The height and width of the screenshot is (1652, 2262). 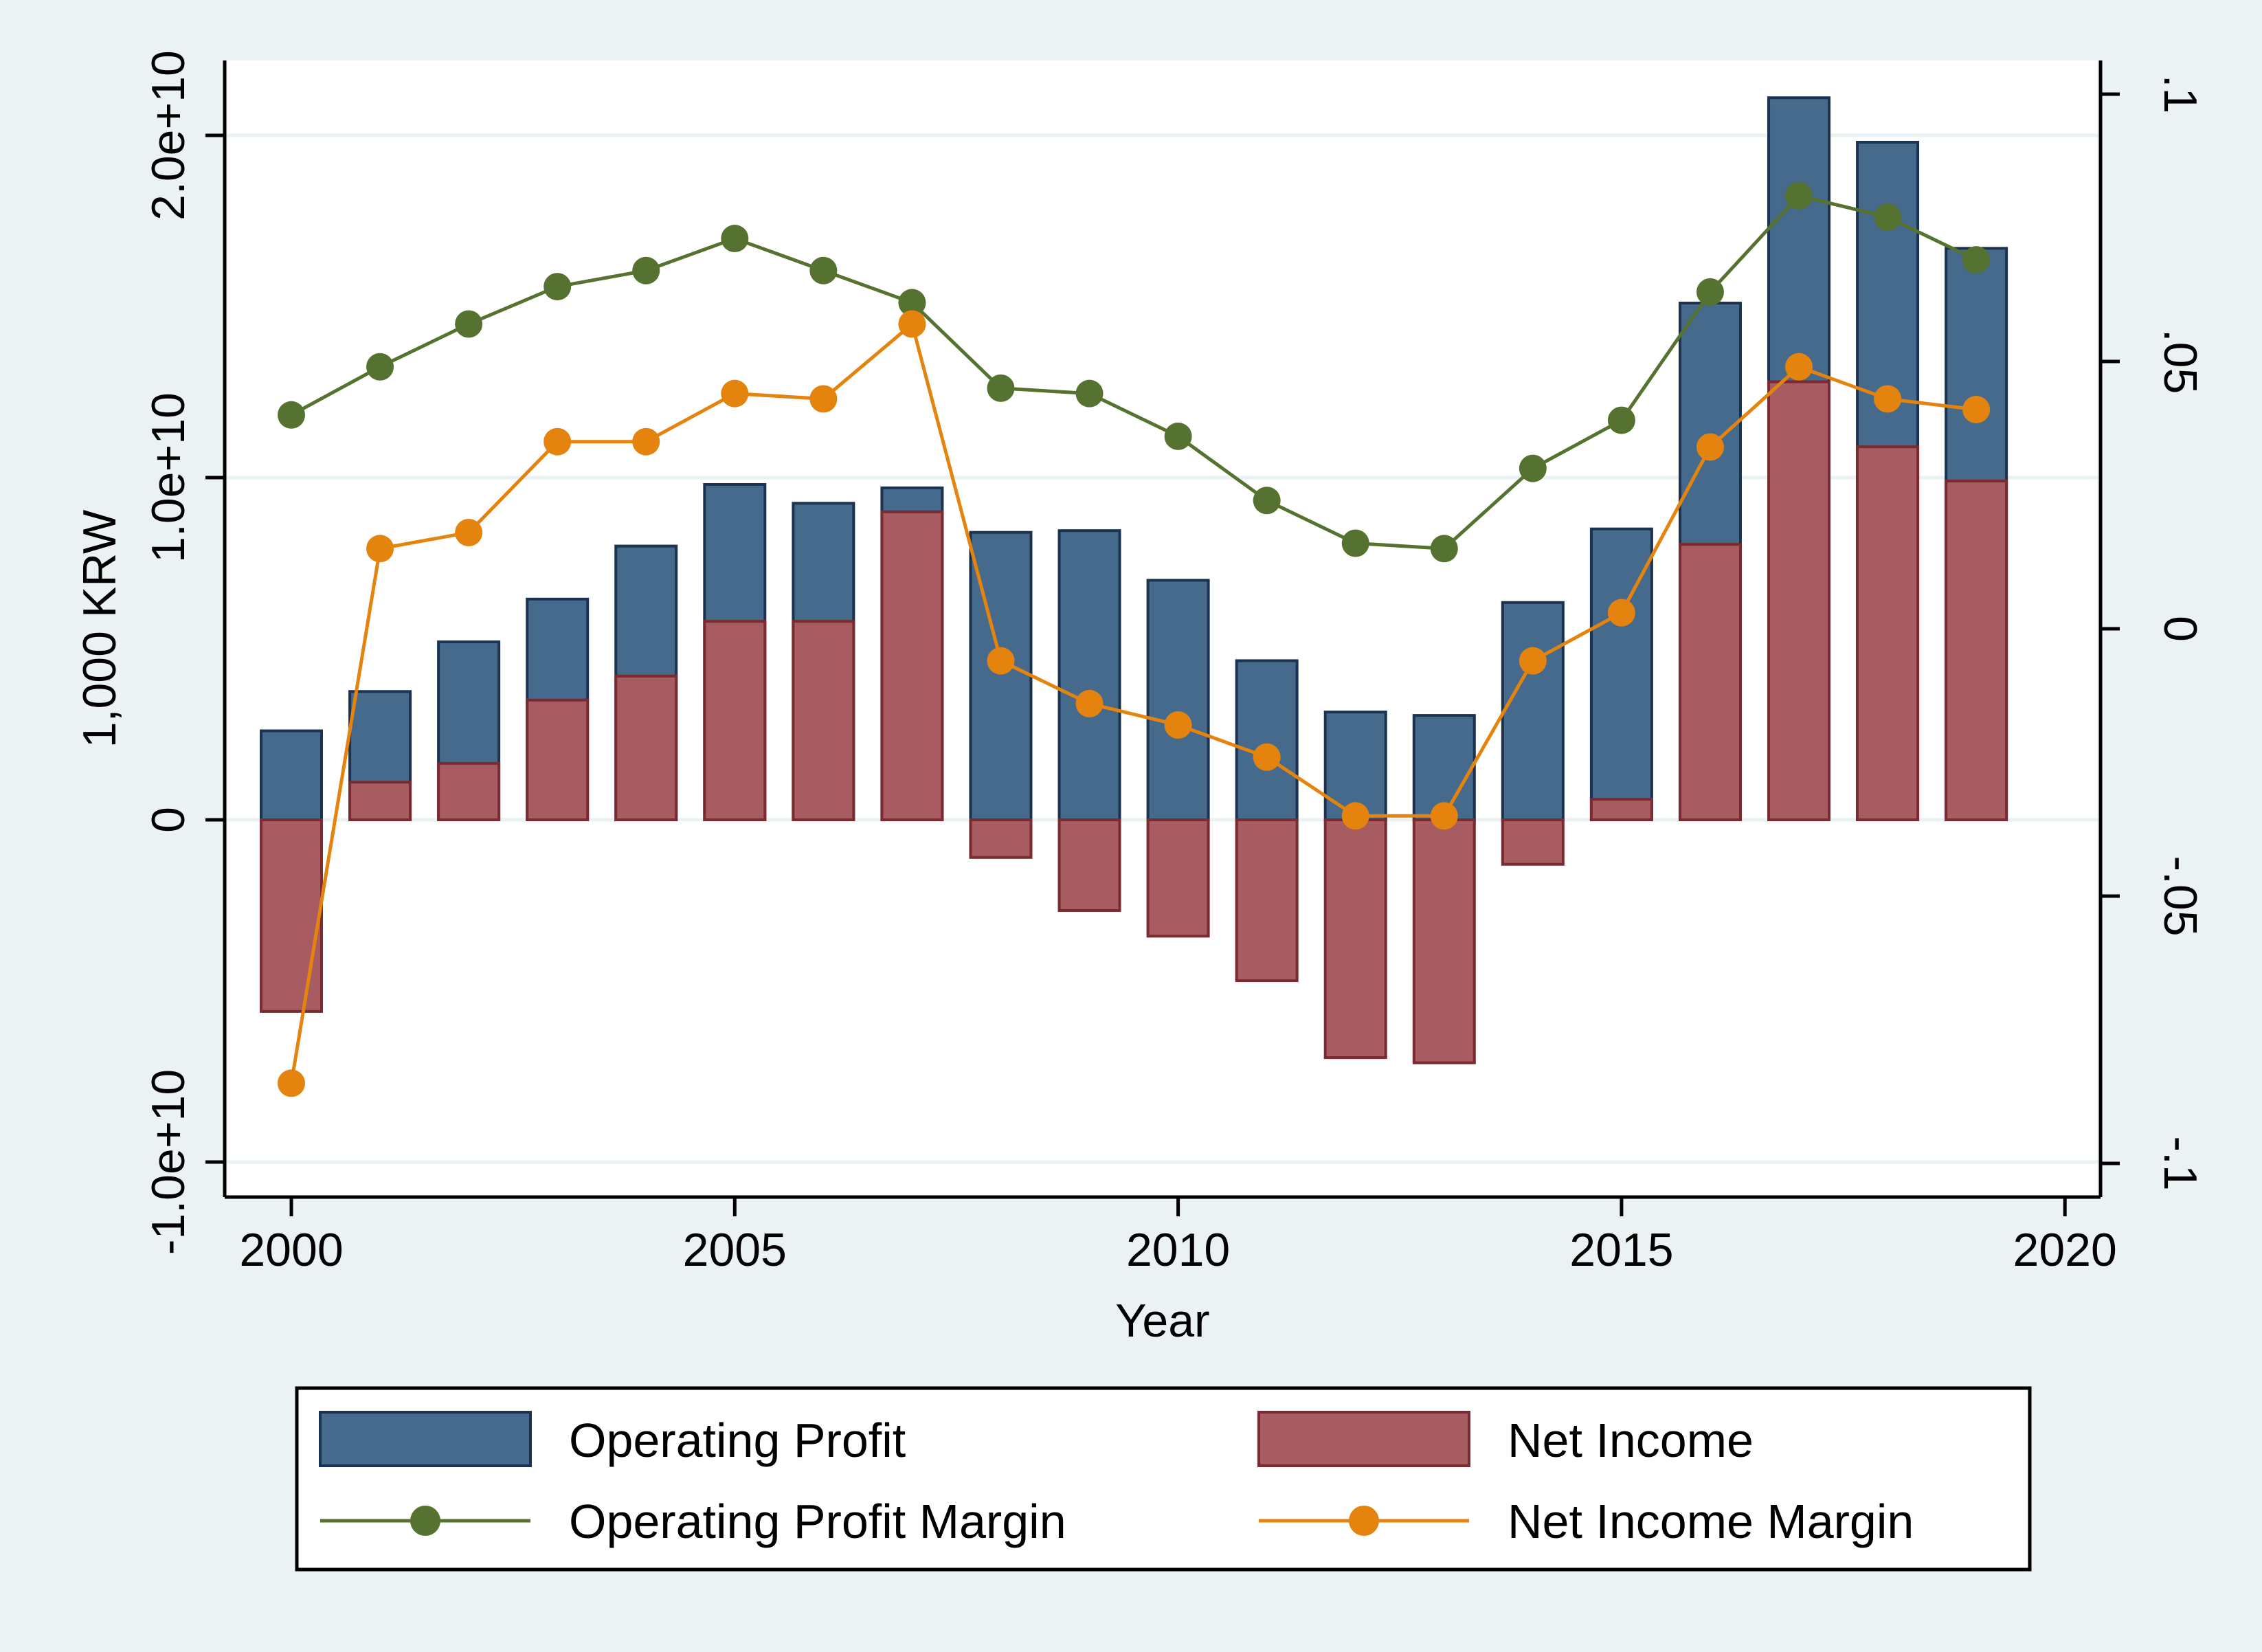 What do you see at coordinates (426, 1439) in the screenshot?
I see `legend-swatch-operating-profit` at bounding box center [426, 1439].